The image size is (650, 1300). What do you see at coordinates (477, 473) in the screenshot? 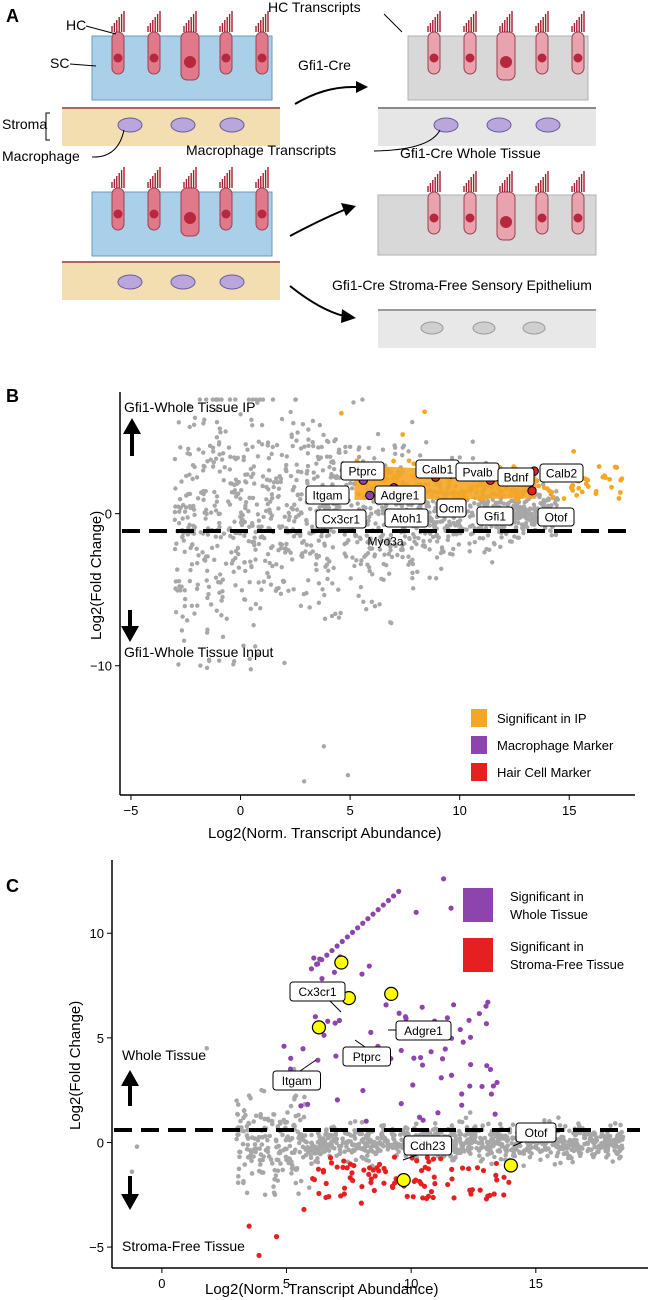
I see `gene-label: Pvalb` at bounding box center [477, 473].